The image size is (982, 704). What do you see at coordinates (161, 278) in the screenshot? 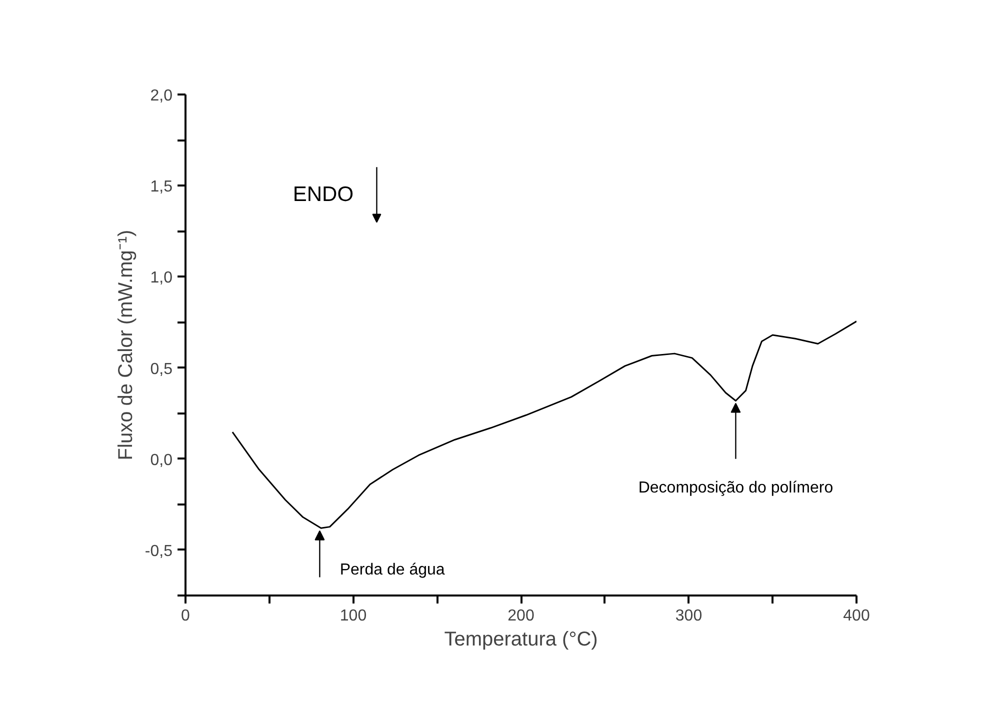
I see `y-tick-label: 1,0` at bounding box center [161, 278].